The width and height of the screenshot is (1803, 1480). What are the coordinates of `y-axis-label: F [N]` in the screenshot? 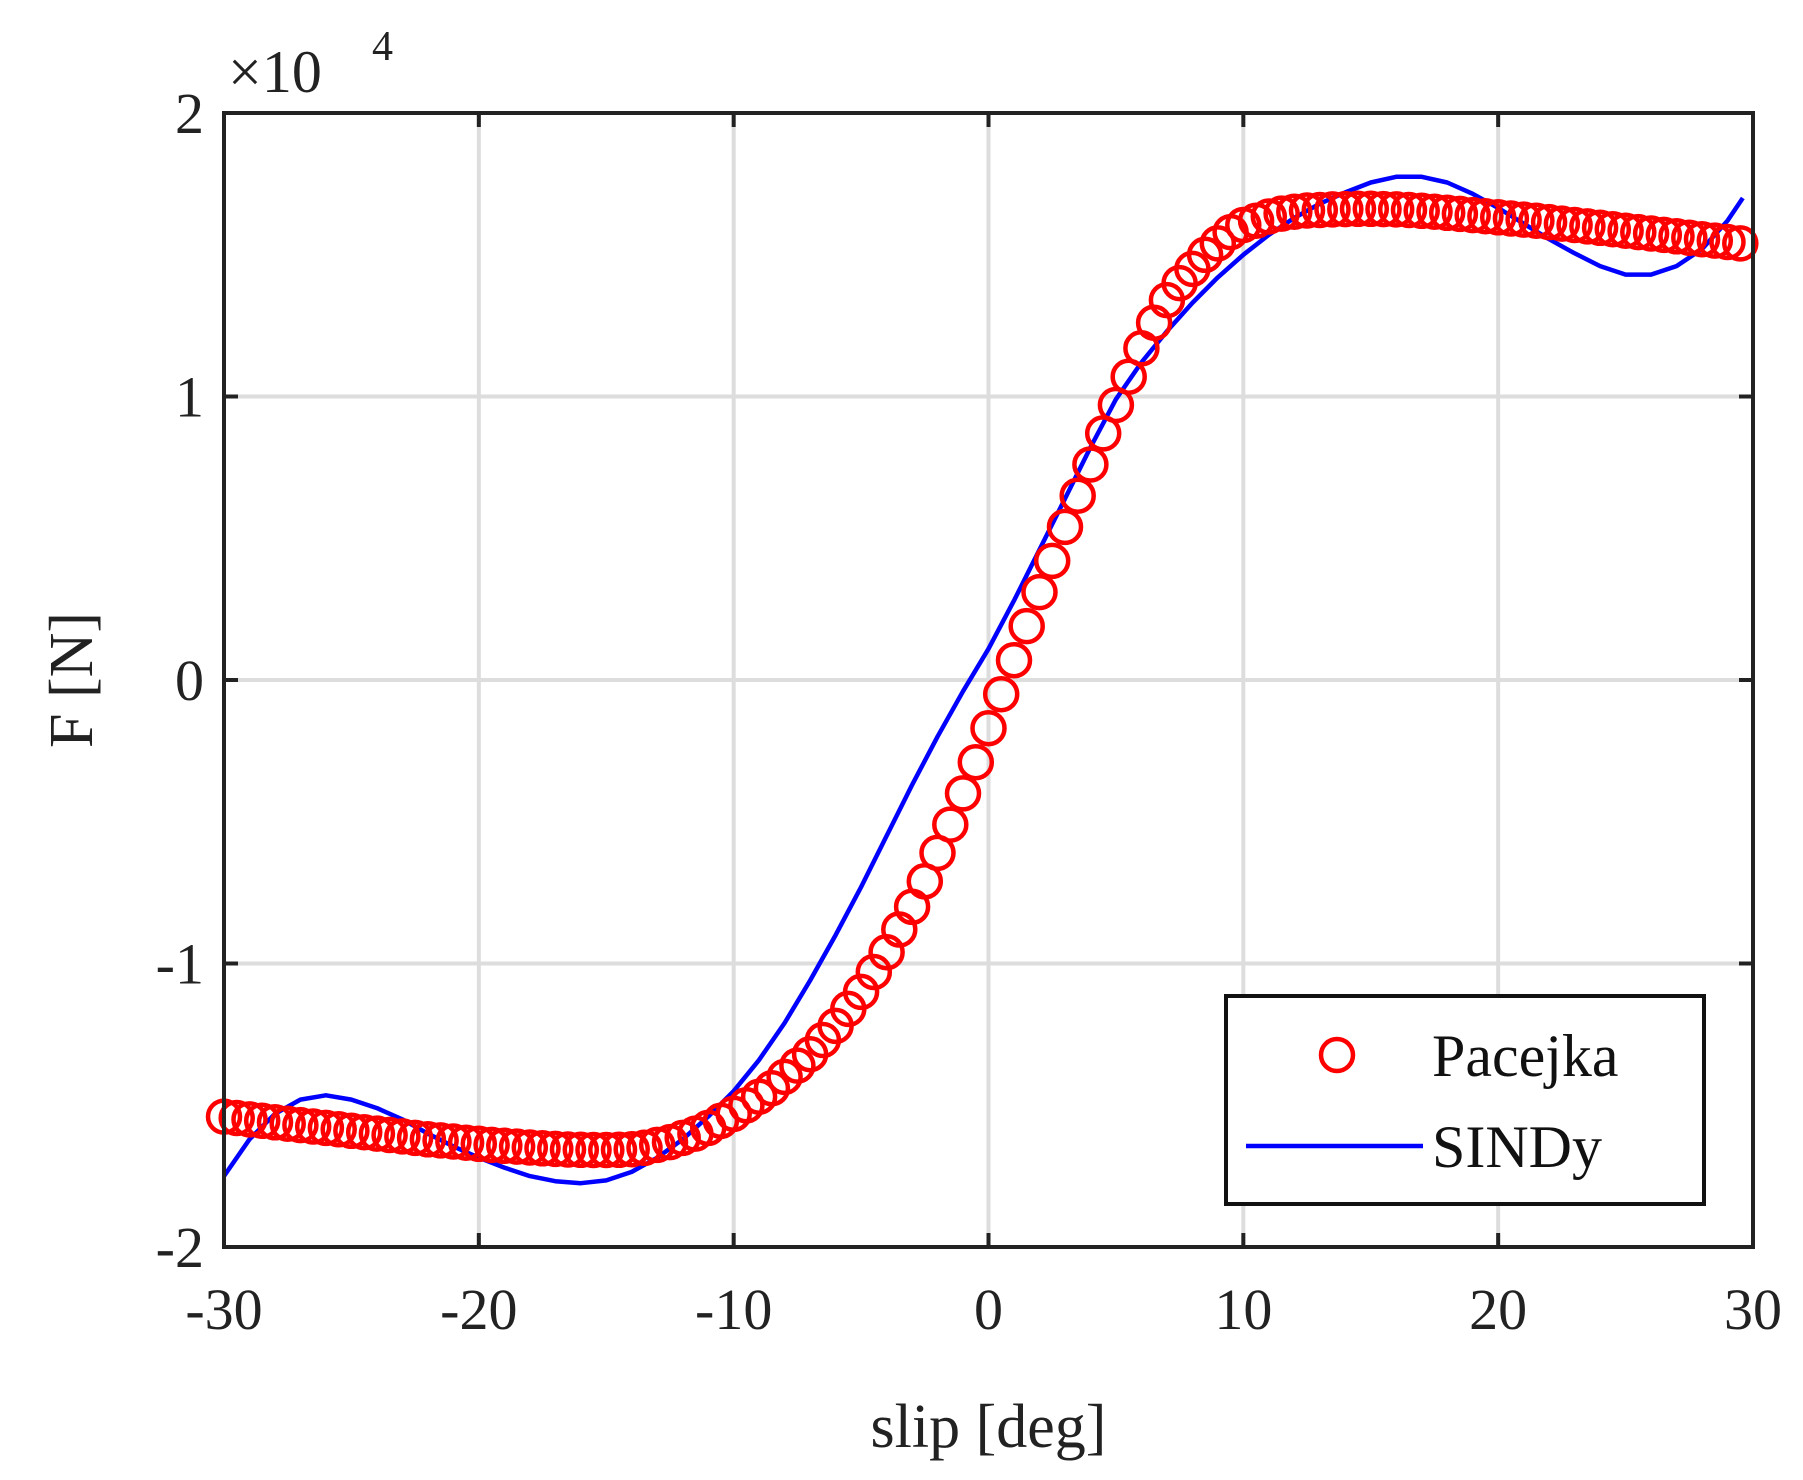 It's located at (72, 680).